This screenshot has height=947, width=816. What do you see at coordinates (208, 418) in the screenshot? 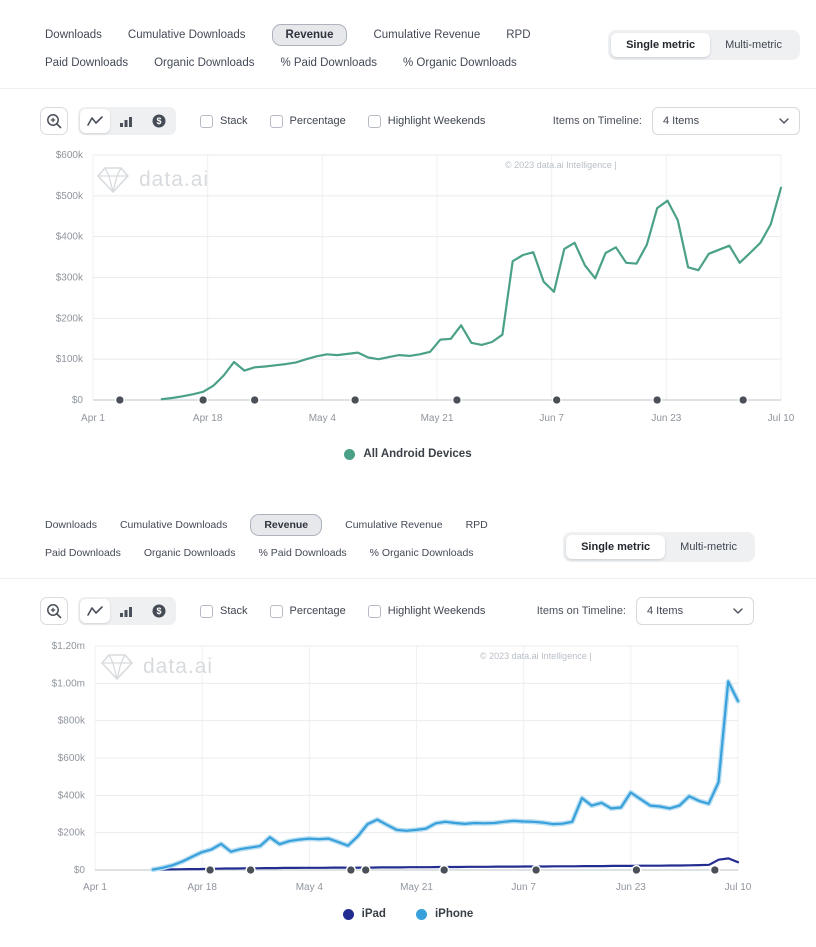
I see `x-tick-label: Apr 18` at bounding box center [208, 418].